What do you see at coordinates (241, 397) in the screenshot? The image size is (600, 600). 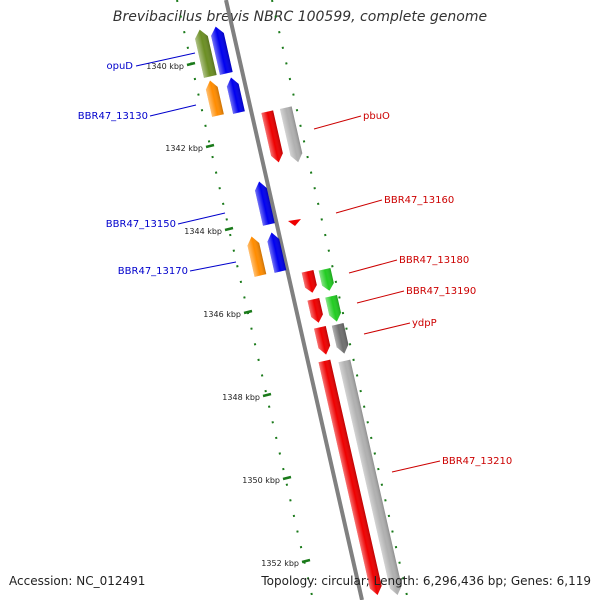 I see `kbp-tick-label: 1348 kbp` at bounding box center [241, 397].